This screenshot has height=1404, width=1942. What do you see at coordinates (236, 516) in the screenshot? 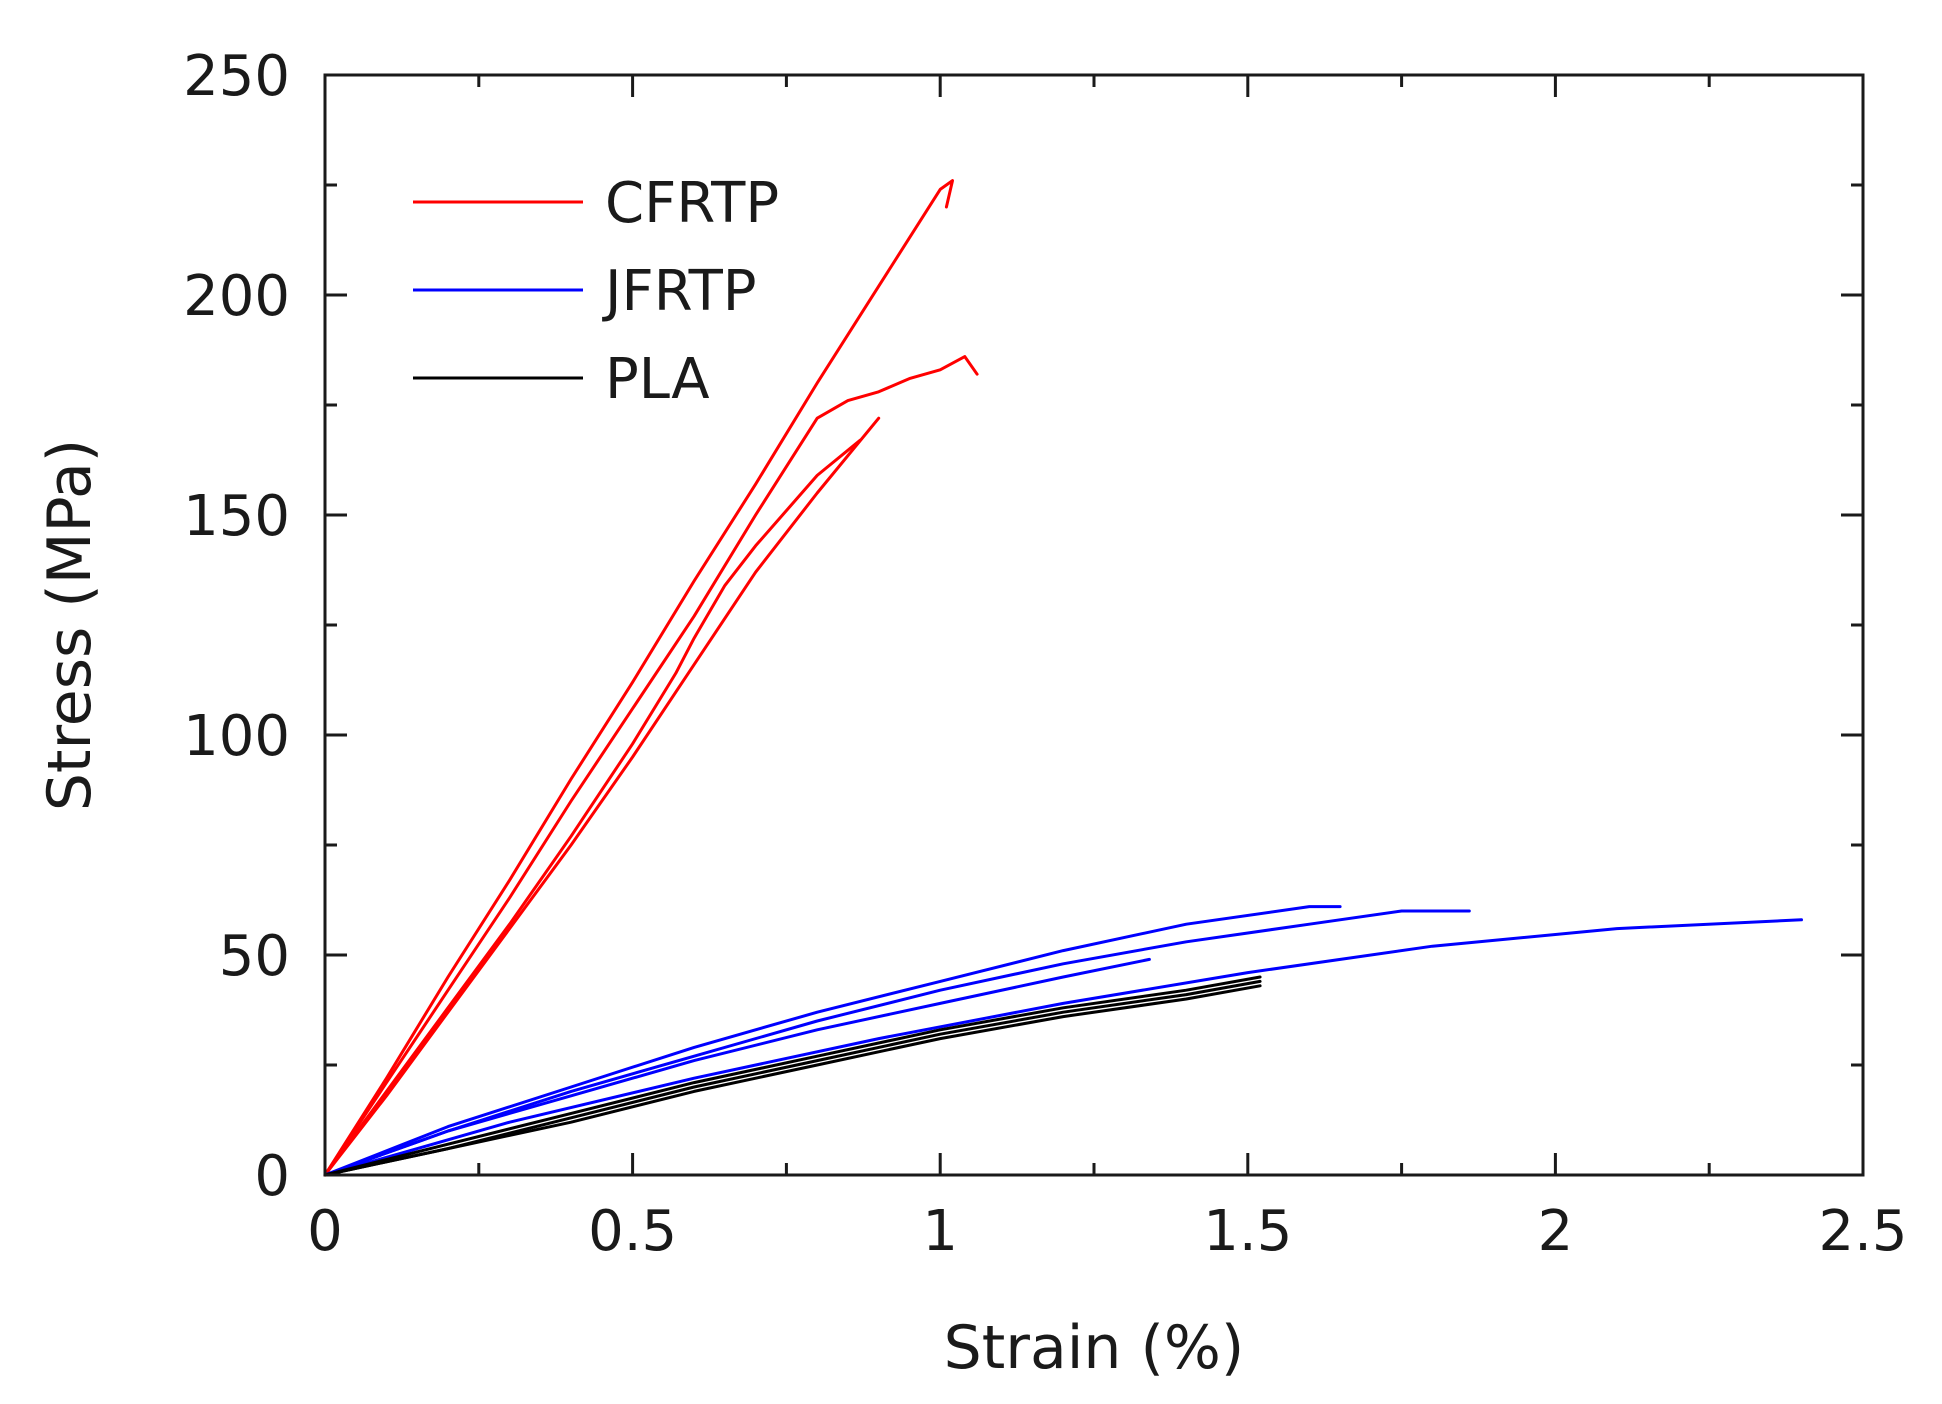
I see `y-tick-label: 150` at bounding box center [236, 516].